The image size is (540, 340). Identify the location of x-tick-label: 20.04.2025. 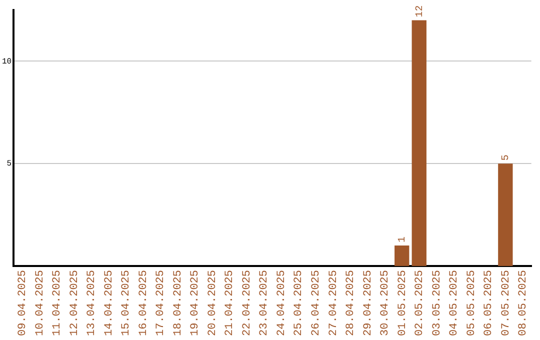
(212, 303).